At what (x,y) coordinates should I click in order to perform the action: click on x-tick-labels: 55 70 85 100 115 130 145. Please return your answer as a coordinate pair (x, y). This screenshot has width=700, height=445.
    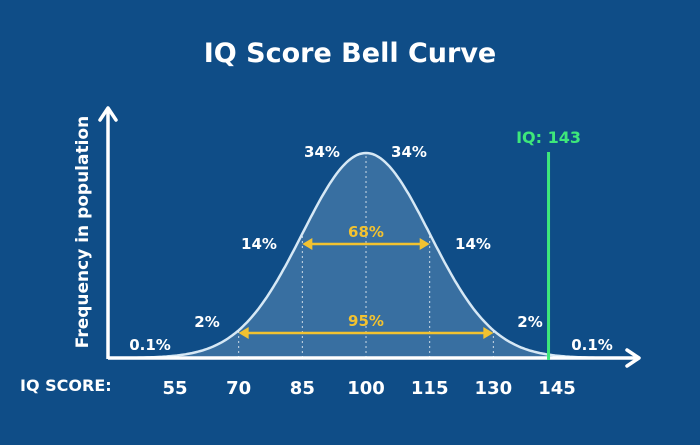
    Looking at the image, I should click on (368, 388).